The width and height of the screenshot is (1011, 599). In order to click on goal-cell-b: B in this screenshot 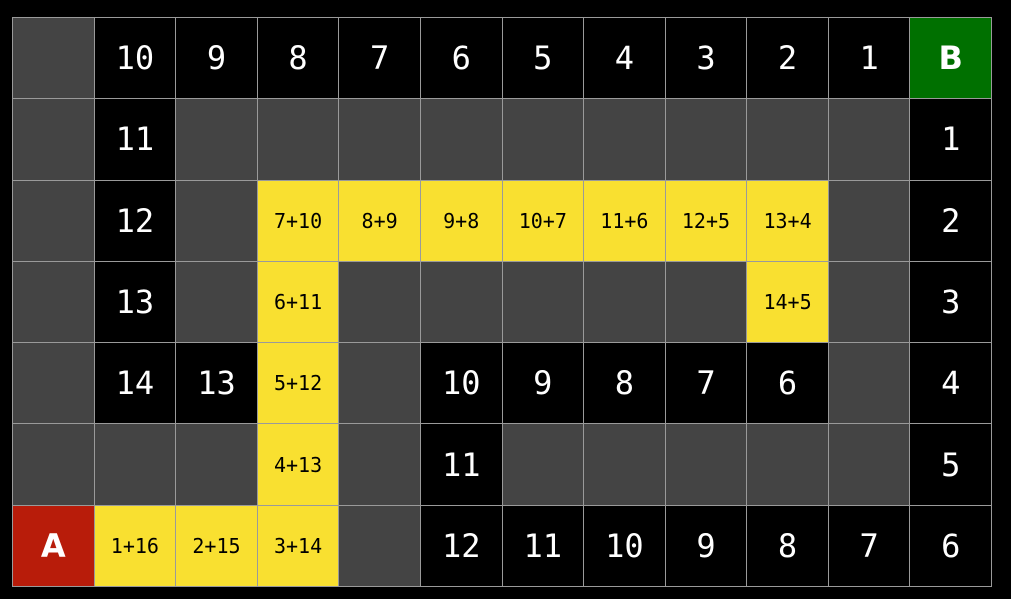, I will do `click(951, 59)`.